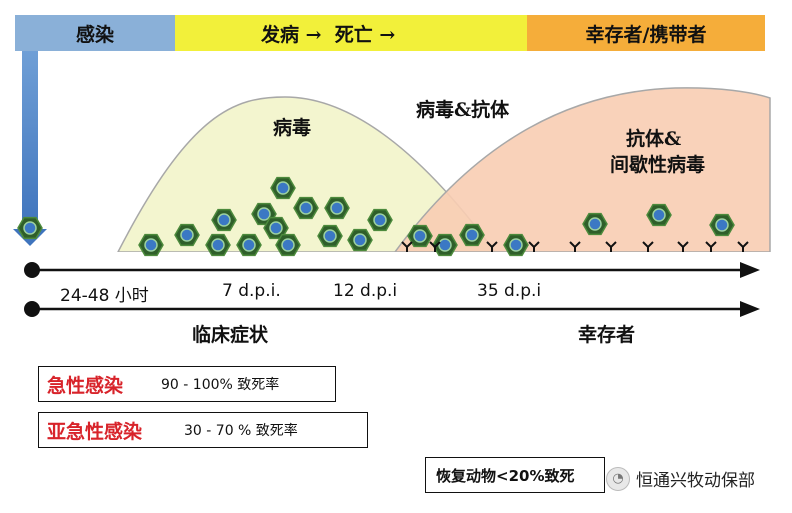 Image resolution: width=792 pixels, height=513 pixels. I want to click on virus-antibody-label: 病毒&抗体, so click(463, 110).